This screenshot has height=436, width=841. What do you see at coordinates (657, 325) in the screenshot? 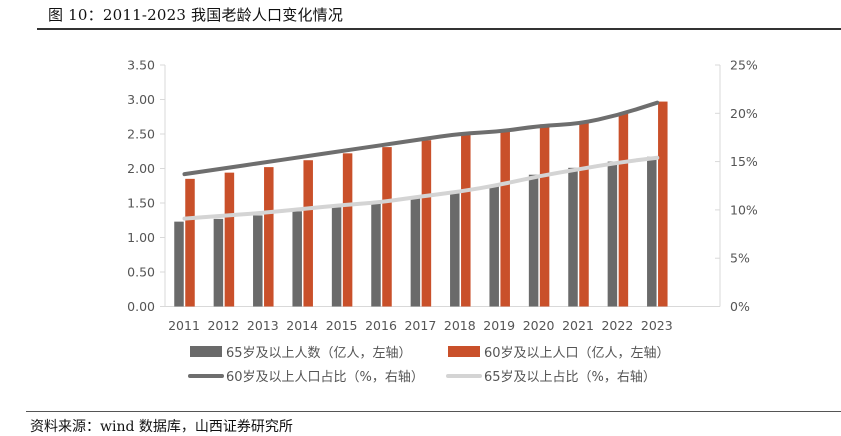
I see `x-axis-tick-label: 2023` at bounding box center [657, 325].